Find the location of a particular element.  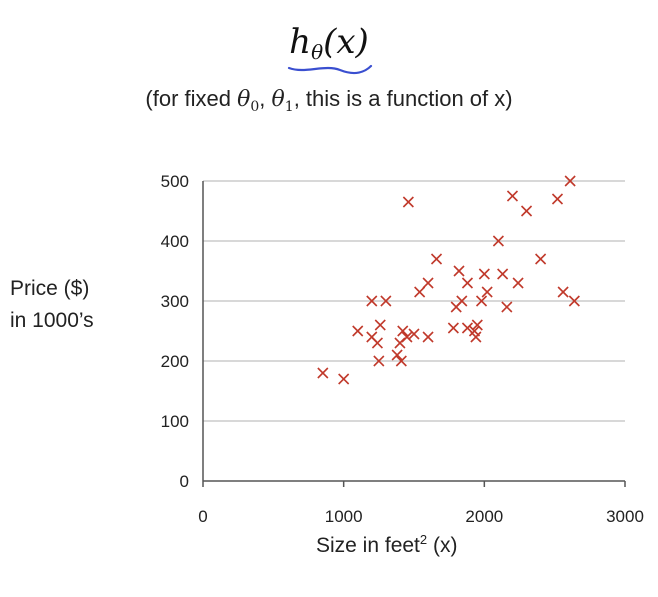

theta1-symbol: θ is located at coordinates (278, 99).